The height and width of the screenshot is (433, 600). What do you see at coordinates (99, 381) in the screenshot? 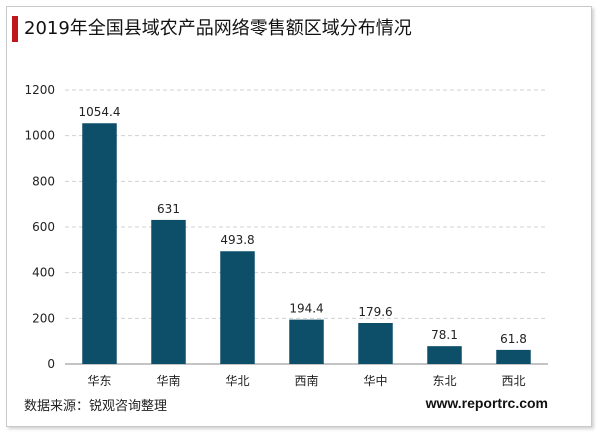
I see `x-tick-label: 华东` at bounding box center [99, 381].